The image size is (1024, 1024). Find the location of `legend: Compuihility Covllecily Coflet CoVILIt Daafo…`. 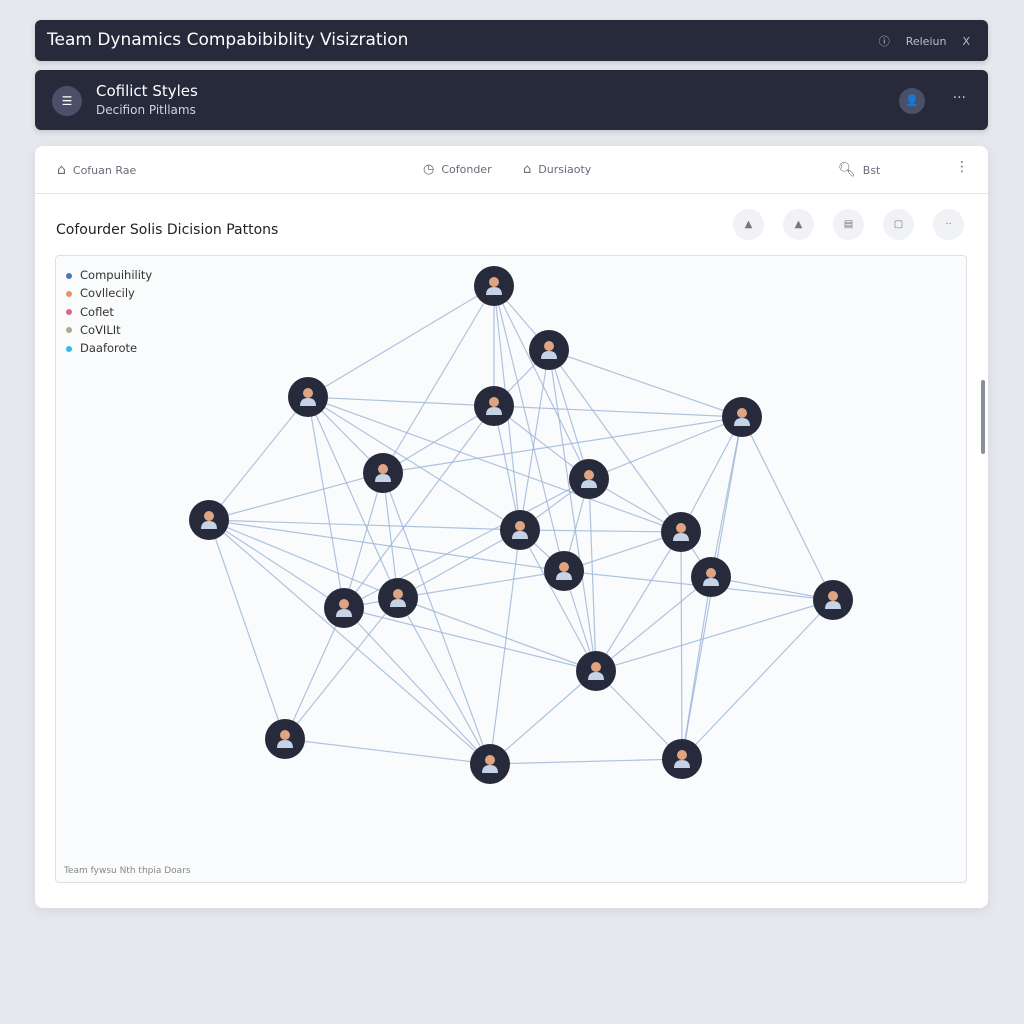

legend: Compuihility Covllecily Coflet CoVILIt Daafo… is located at coordinates (109, 311).